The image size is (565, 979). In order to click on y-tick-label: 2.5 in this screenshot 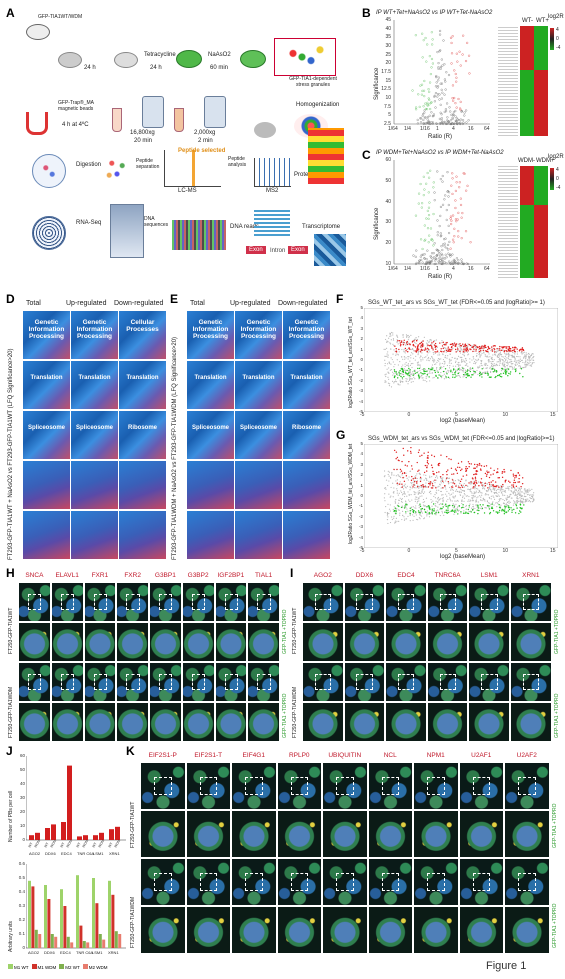, I will do `click(387, 124)`.